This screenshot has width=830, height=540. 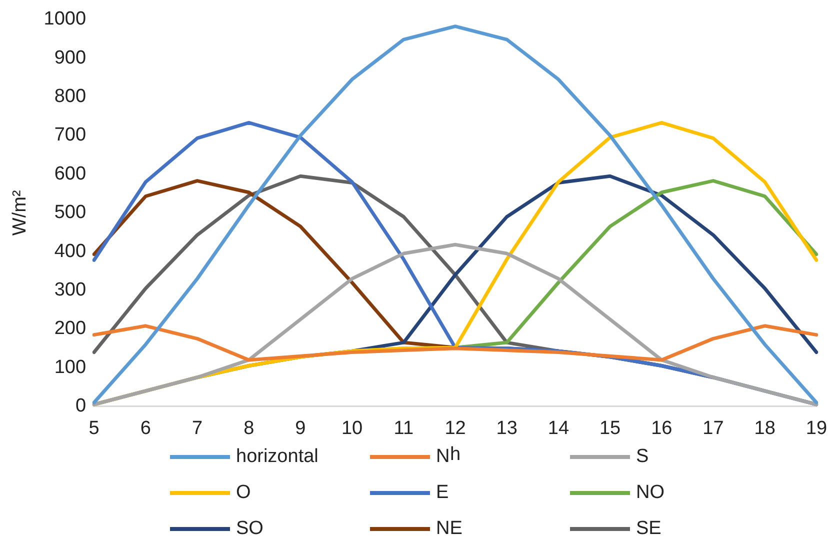 What do you see at coordinates (404, 429) in the screenshot?
I see `x-tick-label: 11` at bounding box center [404, 429].